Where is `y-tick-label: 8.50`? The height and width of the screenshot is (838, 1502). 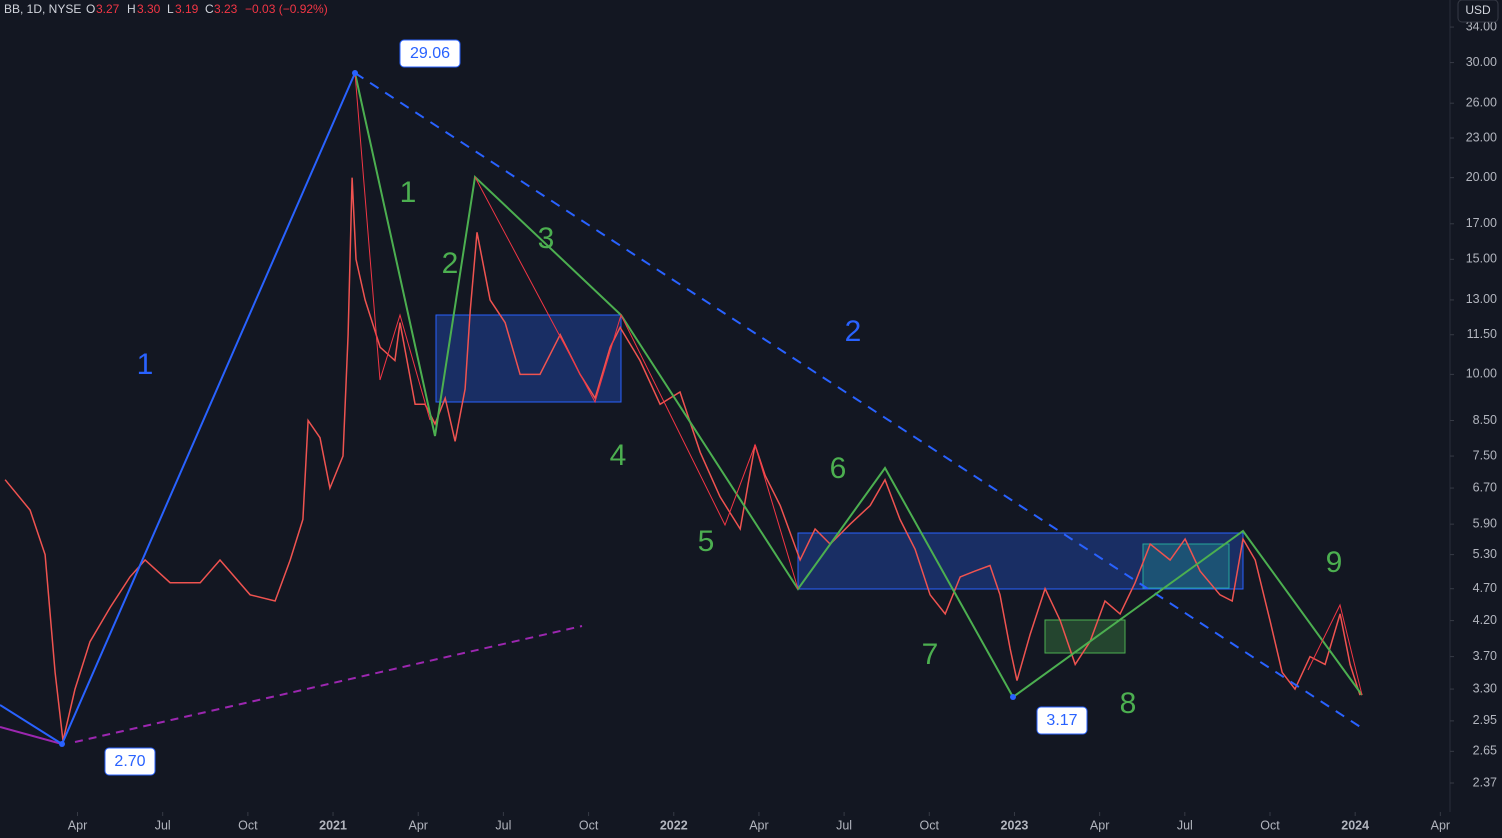
y-tick-label: 8.50 is located at coordinates (1485, 420).